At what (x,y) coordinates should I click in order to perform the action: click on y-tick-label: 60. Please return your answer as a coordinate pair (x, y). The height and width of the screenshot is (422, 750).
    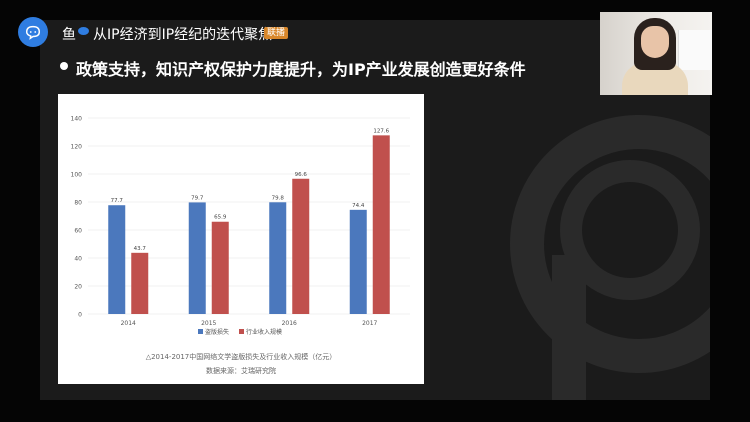
    Looking at the image, I should click on (78, 231).